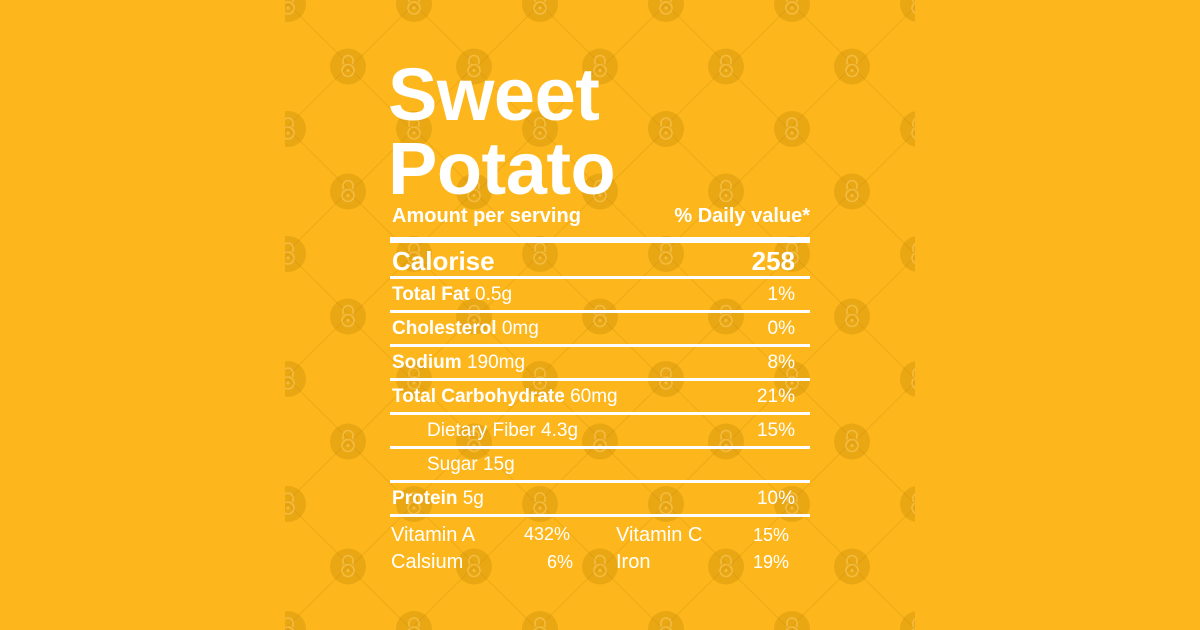  What do you see at coordinates (742, 216) in the screenshot?
I see `daily-value-label: % Daily value*` at bounding box center [742, 216].